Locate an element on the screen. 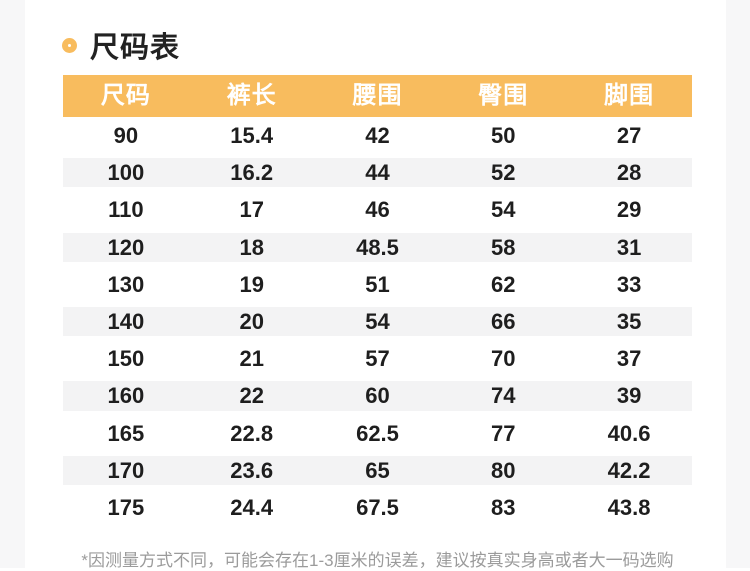  table-row: 165 22.8 62.5 77 40.6 is located at coordinates (377, 433).